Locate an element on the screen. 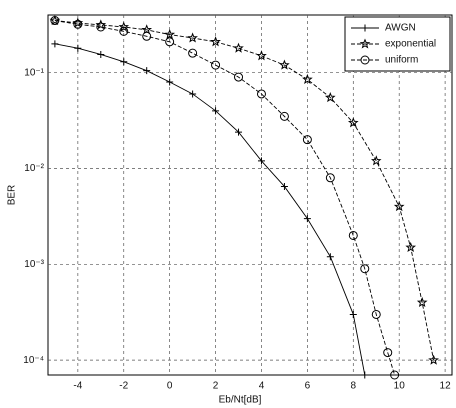 This screenshot has width=456, height=408. y-tick-label: 10⁻¹ is located at coordinates (34, 72).